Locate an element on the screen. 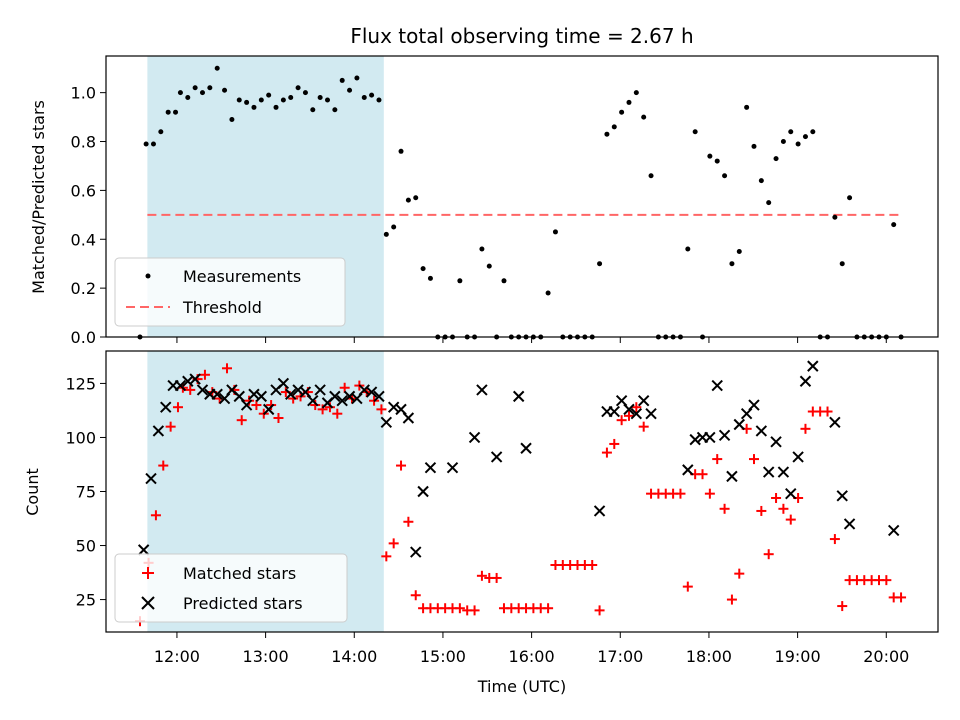 The height and width of the screenshot is (720, 960). x-axis-label: Time (UTC) is located at coordinates (521, 686).